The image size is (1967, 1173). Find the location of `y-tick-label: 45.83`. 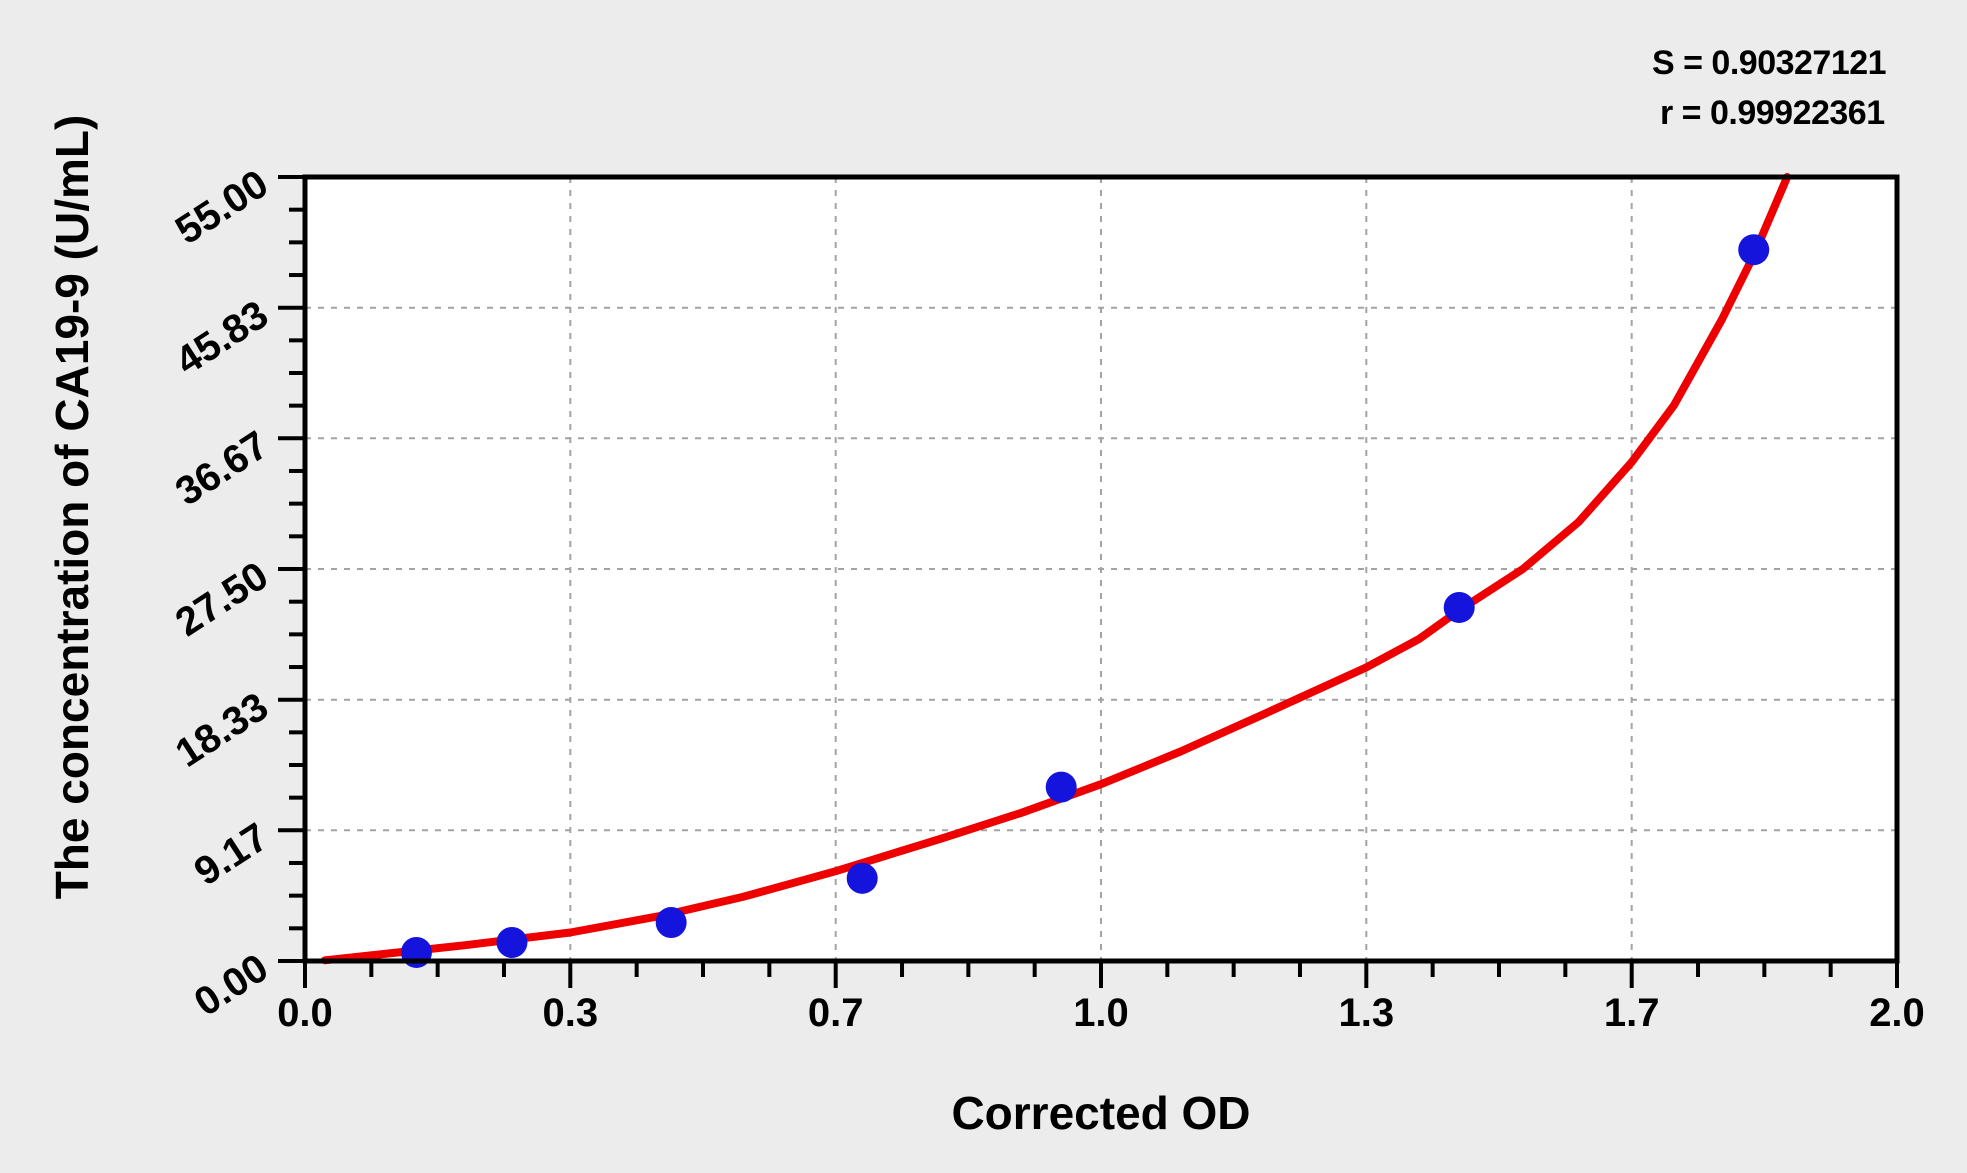

y-tick-label: 45.83 is located at coordinates (222, 337).